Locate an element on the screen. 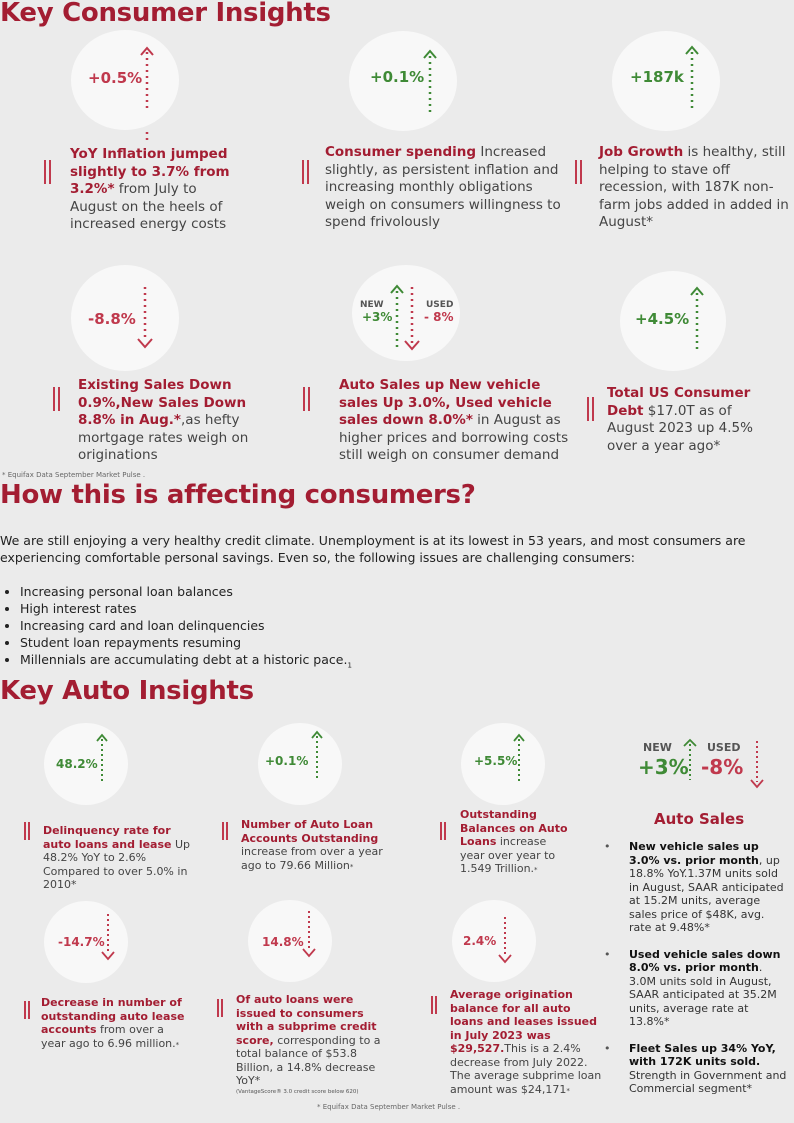 This screenshot has height=1123, width=794. footnote-mark: 1 is located at coordinates (349, 665).